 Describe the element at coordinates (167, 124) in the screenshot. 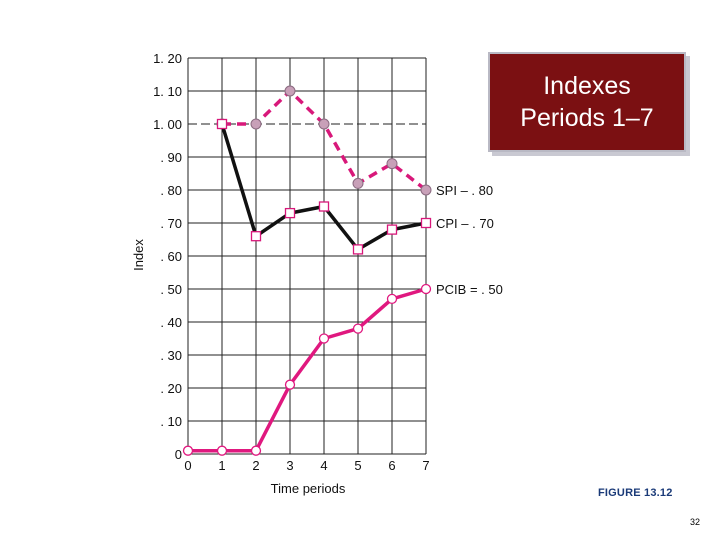

I see `y-tick-label: 1. 00` at that location.